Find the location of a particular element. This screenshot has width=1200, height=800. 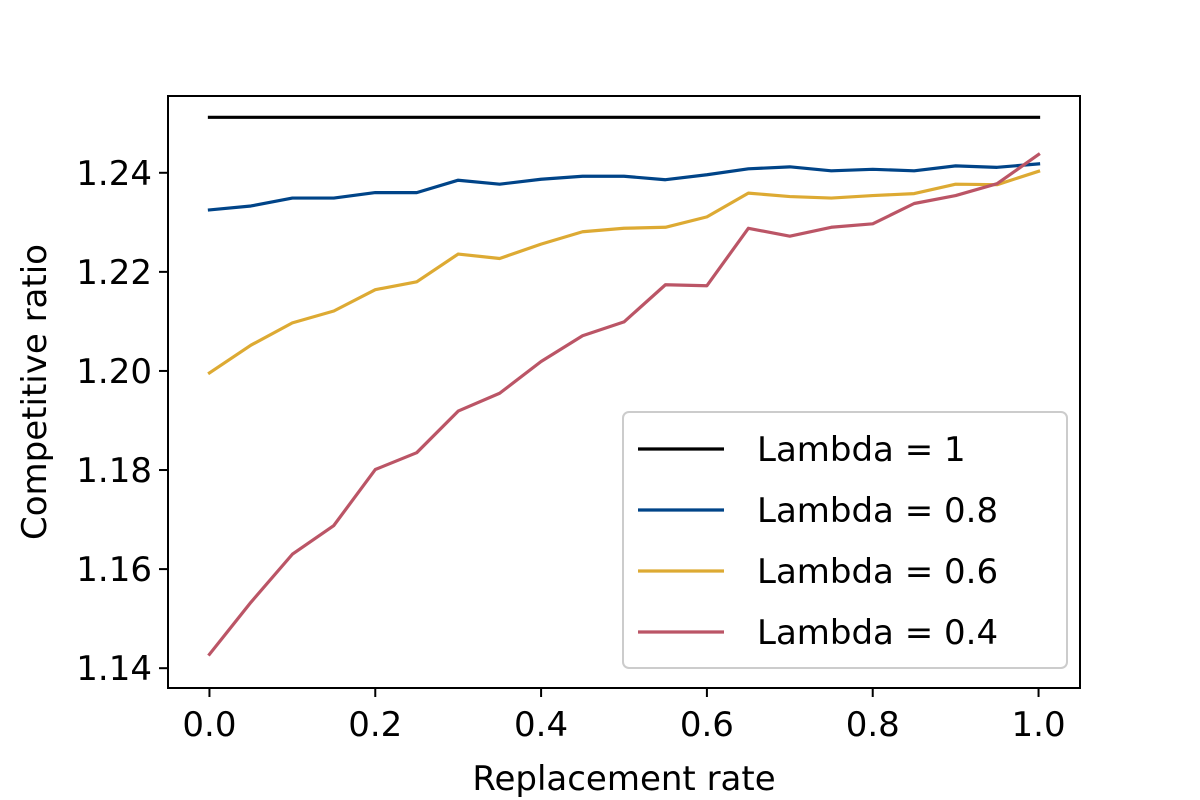

y-tick-label: 1.22 is located at coordinates (114, 273).